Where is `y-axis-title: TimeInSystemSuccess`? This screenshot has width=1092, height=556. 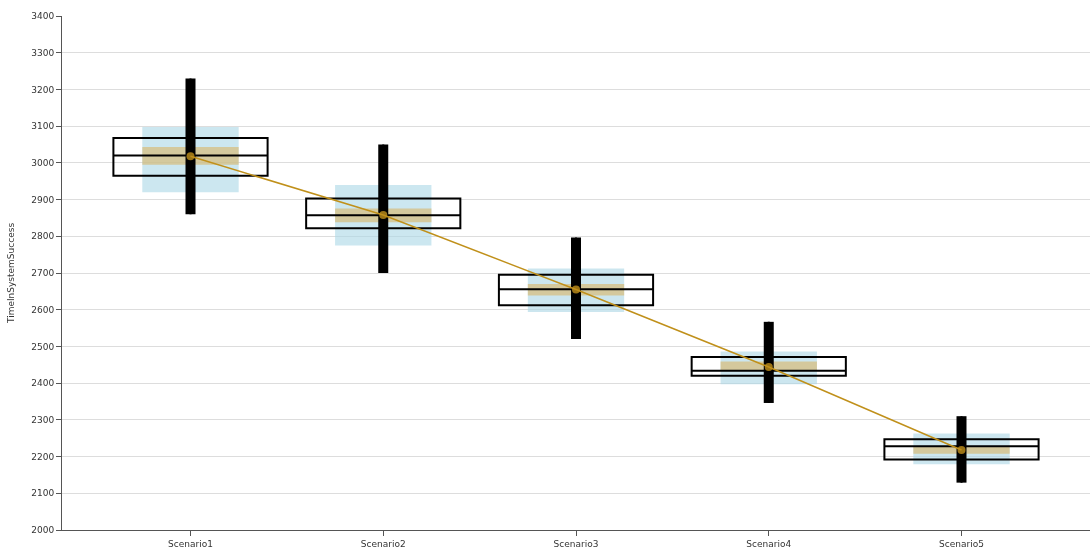
y-axis-title: TimeInSystemSuccess is located at coordinates (10, 273).